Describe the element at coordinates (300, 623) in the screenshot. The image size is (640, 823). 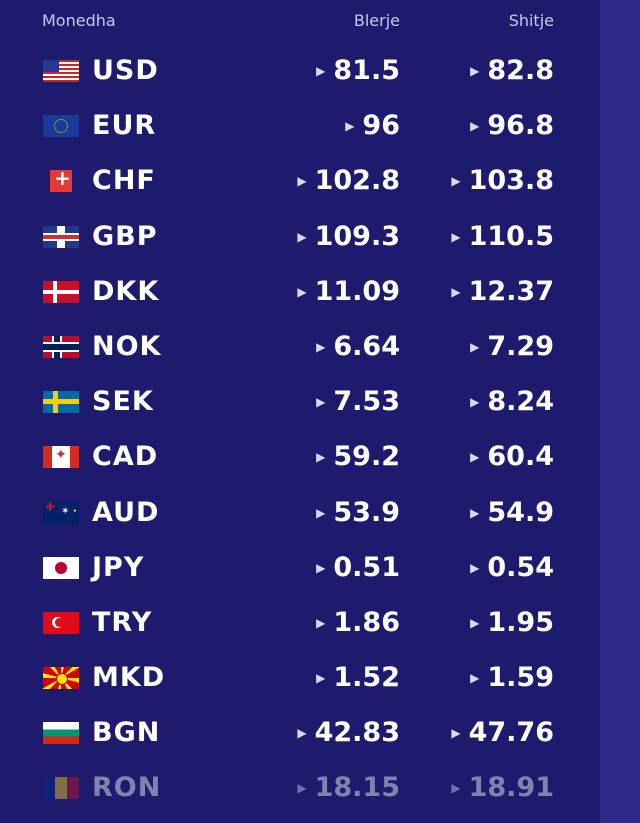
I see `rate-row-try: TRY ▶ 1.86 ▶ 1.95` at that location.